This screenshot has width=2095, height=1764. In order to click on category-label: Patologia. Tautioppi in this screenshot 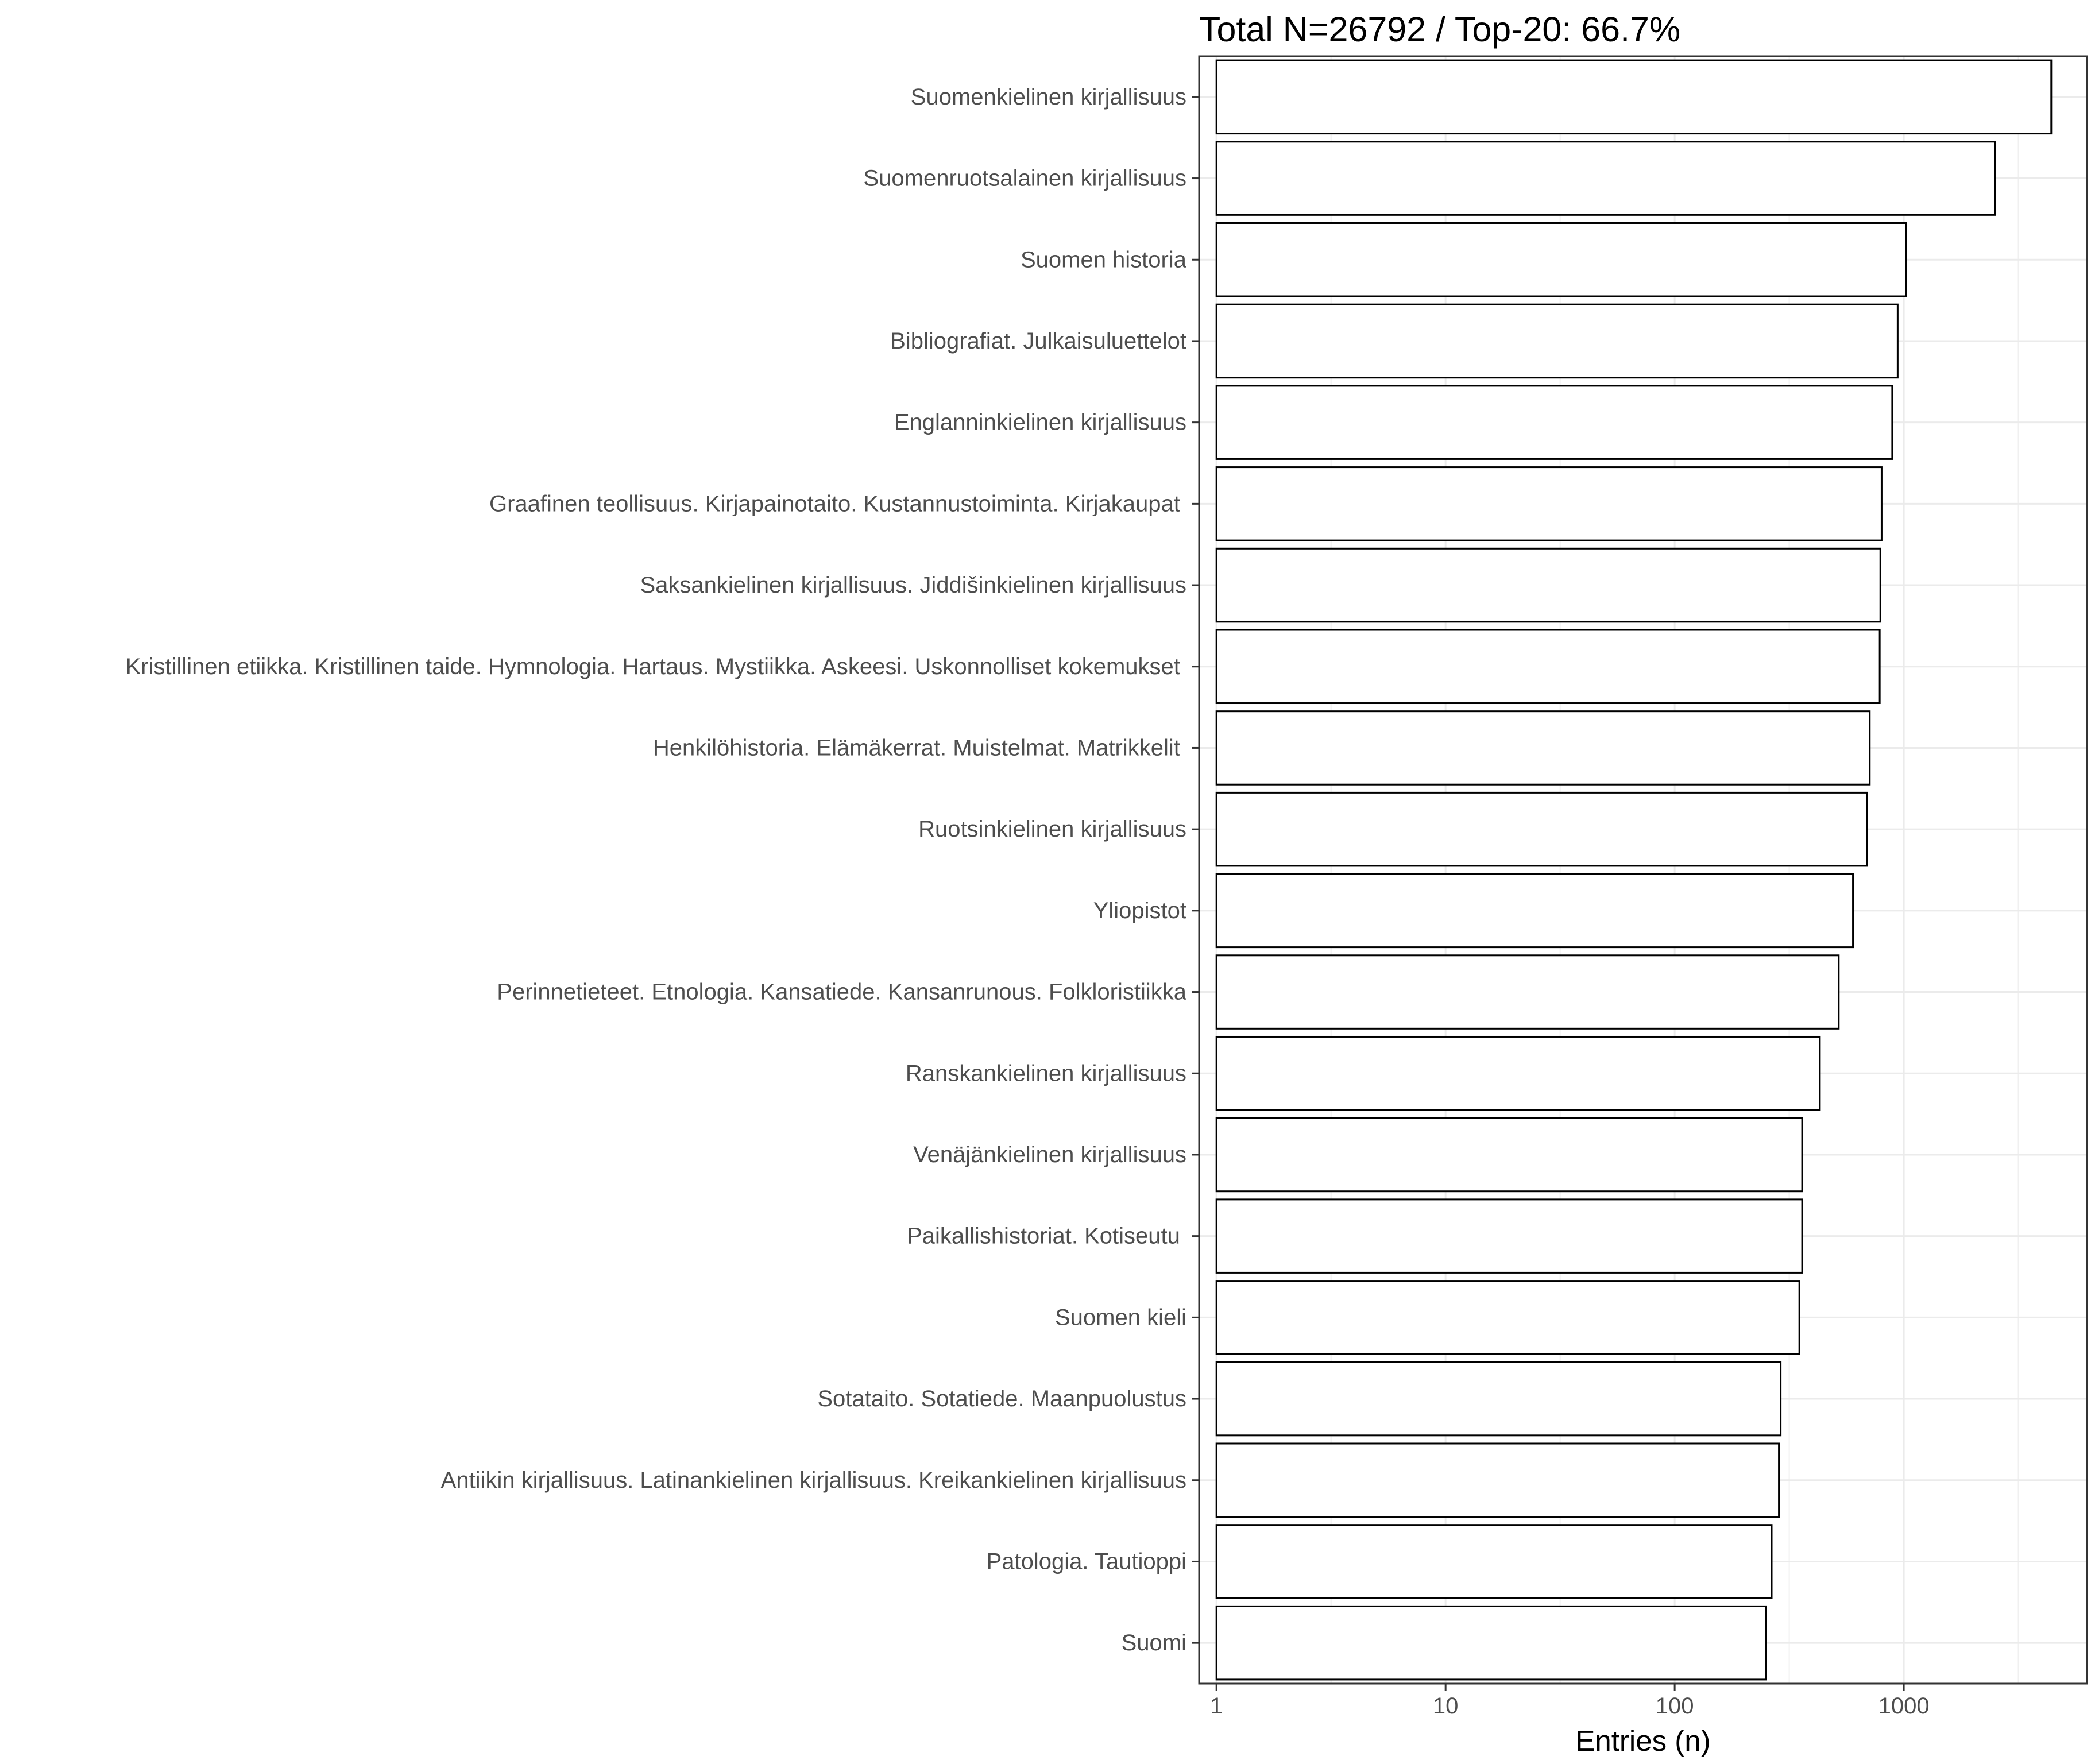, I will do `click(1086, 1561)`.